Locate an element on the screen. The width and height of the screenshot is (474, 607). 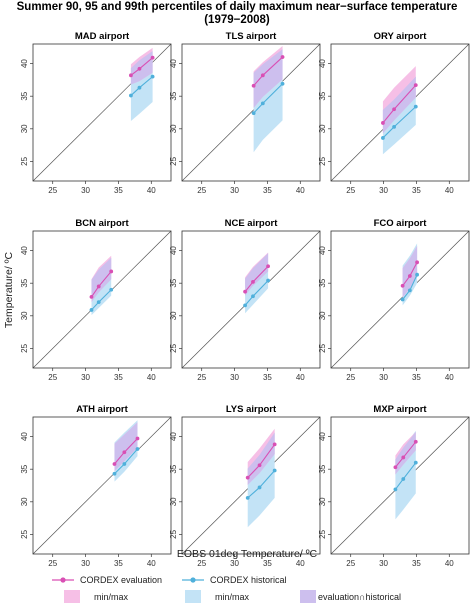
panel-fco: 25 30 35 40 25 30 35 40 FCO airport is located at coordinates (393, 300).